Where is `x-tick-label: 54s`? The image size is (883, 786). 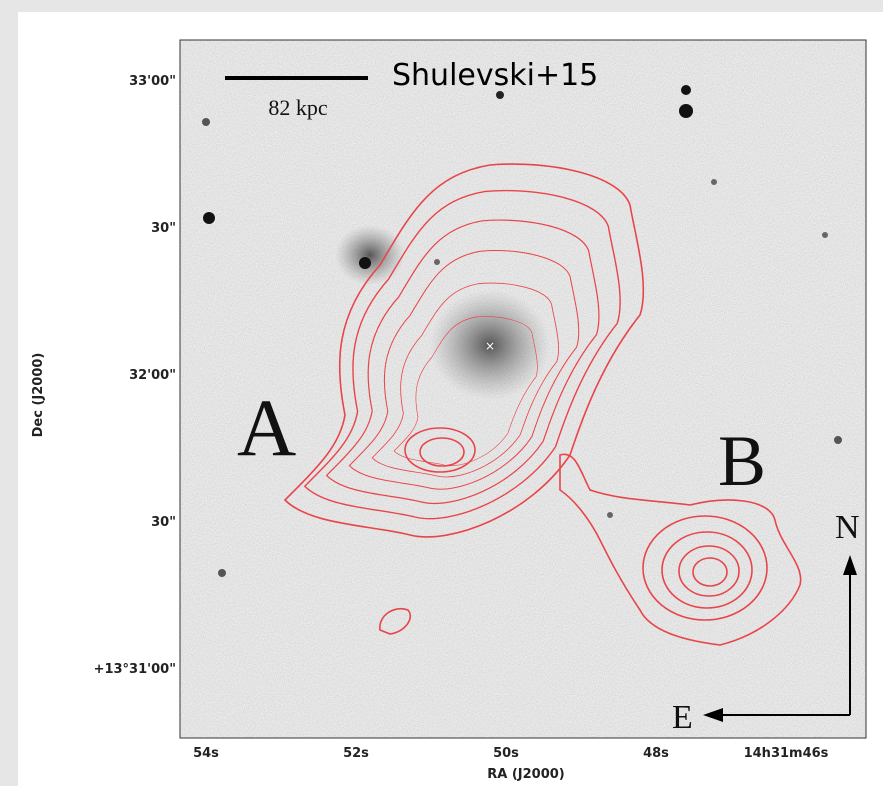
x-tick-label: 54s is located at coordinates (206, 753).